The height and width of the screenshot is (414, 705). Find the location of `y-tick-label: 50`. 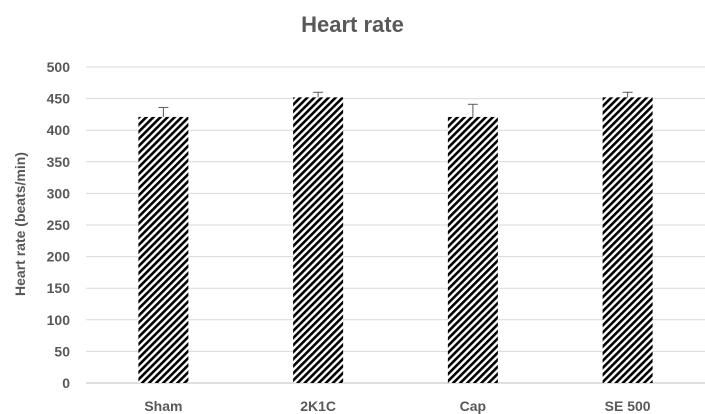

y-tick-label: 50 is located at coordinates (62, 351).